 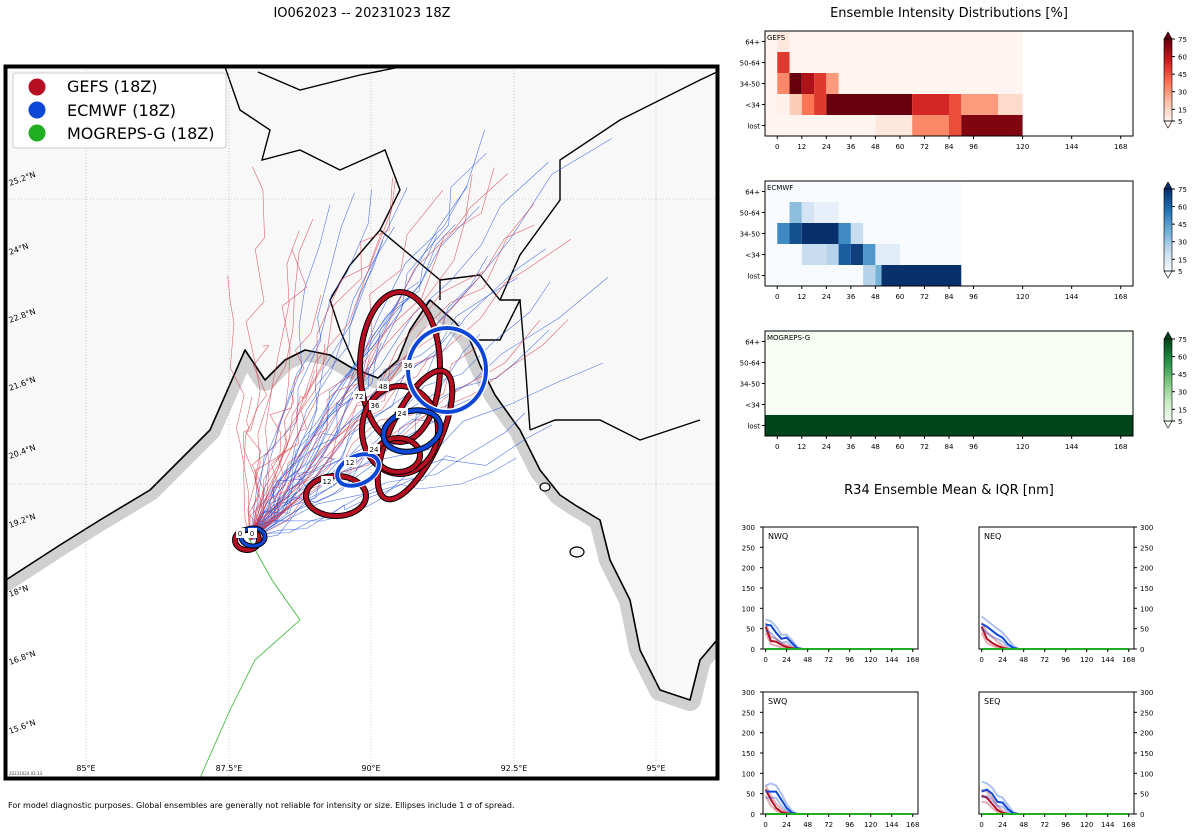 What do you see at coordinates (801, 147) in the screenshot?
I see `x-tick-label: 12` at bounding box center [801, 147].